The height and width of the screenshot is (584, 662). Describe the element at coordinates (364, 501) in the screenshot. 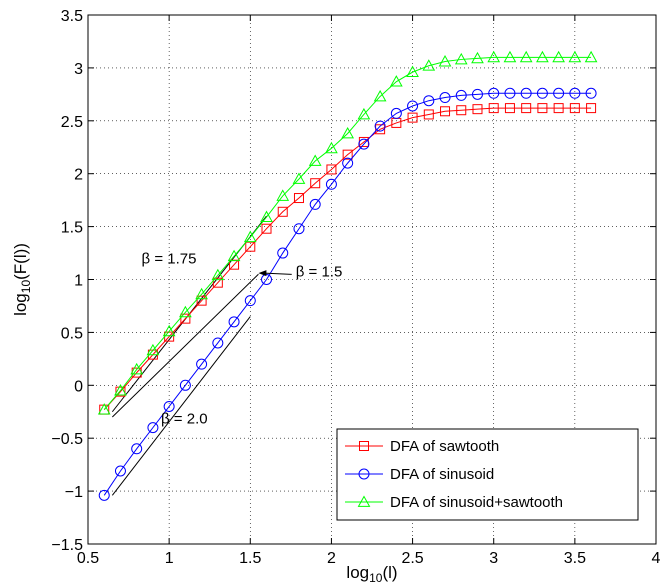

I see `legend-marker` at that location.